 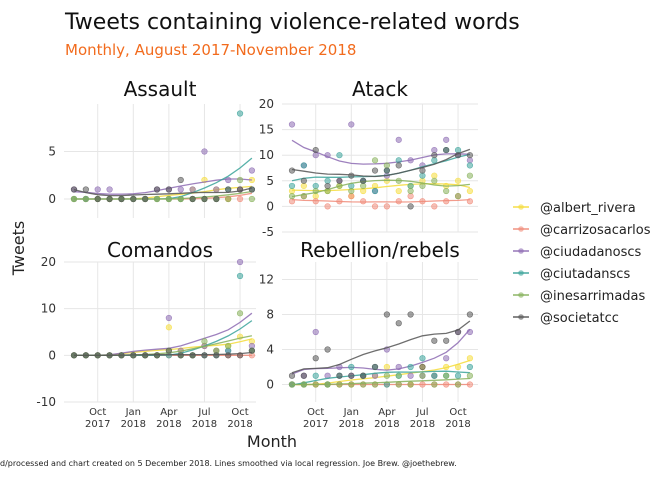 What do you see at coordinates (204, 418) in the screenshot?
I see `x-tick-label: Jul 2018` at bounding box center [204, 418].